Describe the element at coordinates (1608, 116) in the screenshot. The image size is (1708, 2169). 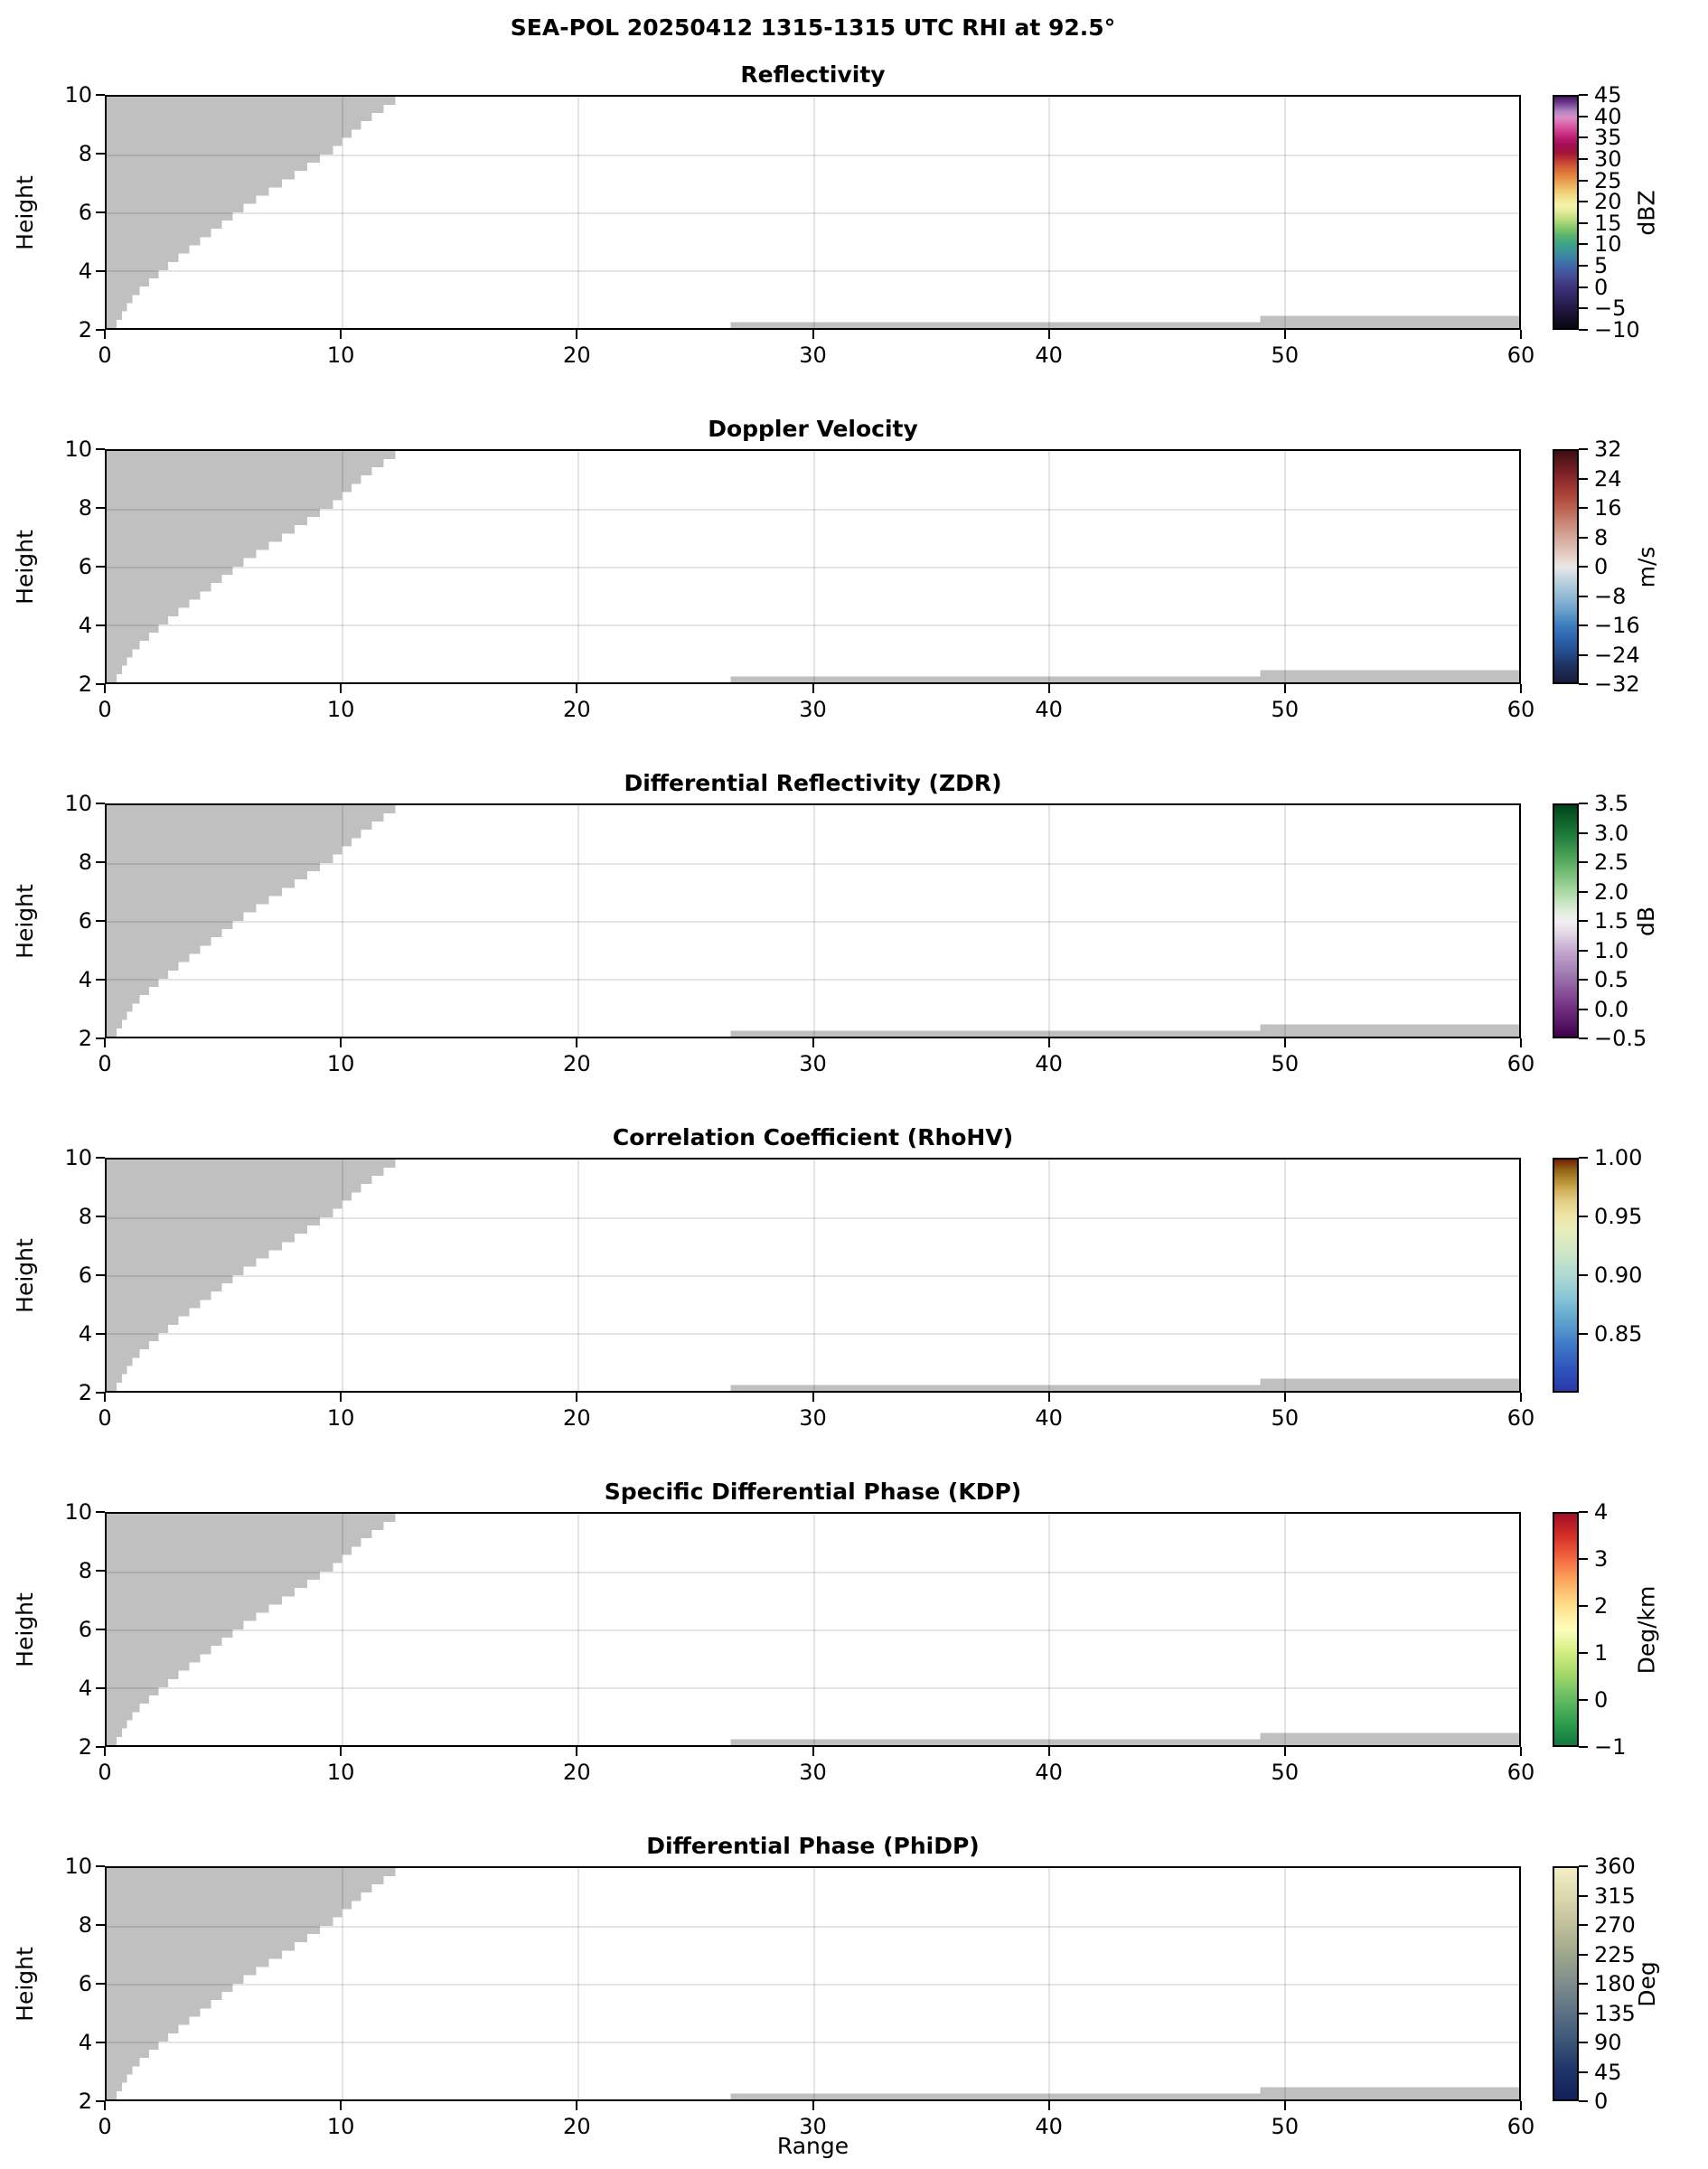
I see `colorbar-tick-label: 40` at that location.